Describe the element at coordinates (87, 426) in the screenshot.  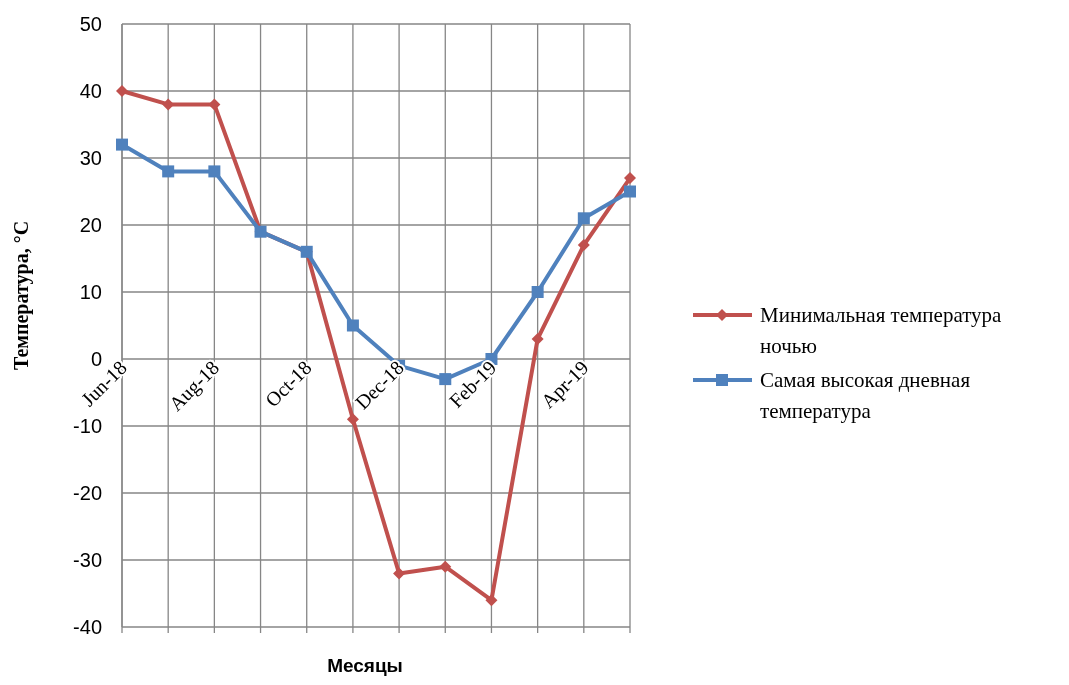
I see `y-tick-label: -10` at that location.